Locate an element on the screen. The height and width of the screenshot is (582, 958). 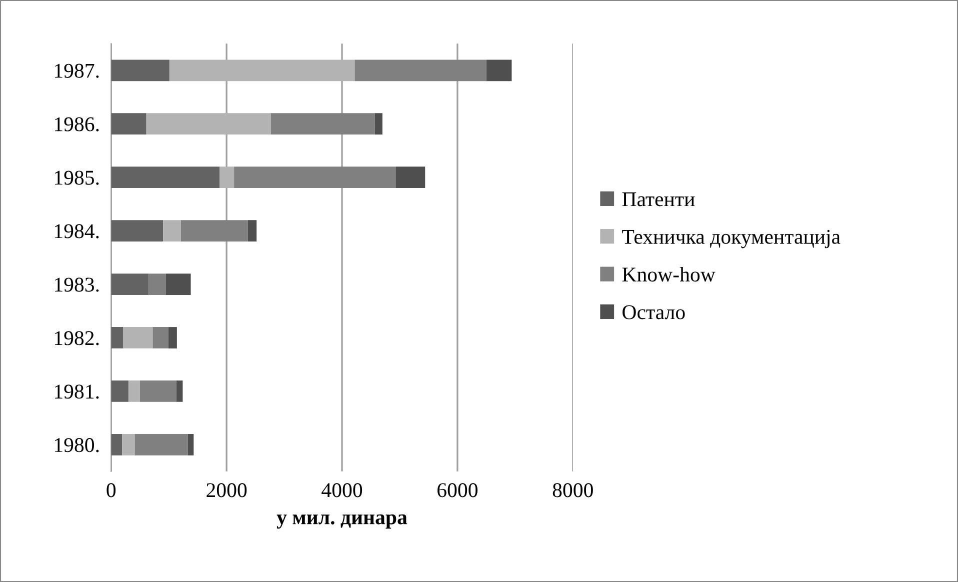
y-tick-label: 1980. is located at coordinates (76, 445).